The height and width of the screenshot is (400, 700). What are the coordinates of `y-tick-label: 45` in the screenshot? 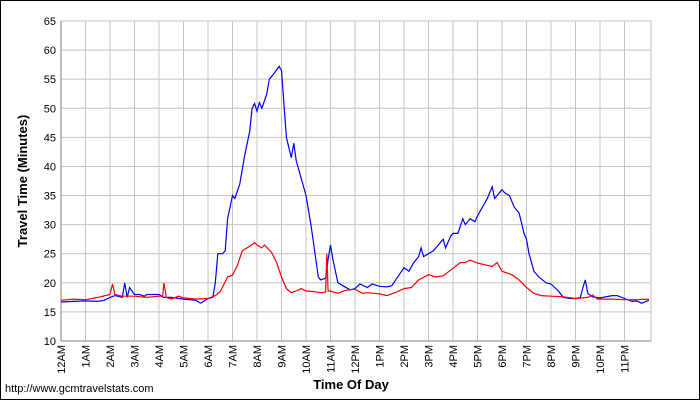 It's located at (50, 138).